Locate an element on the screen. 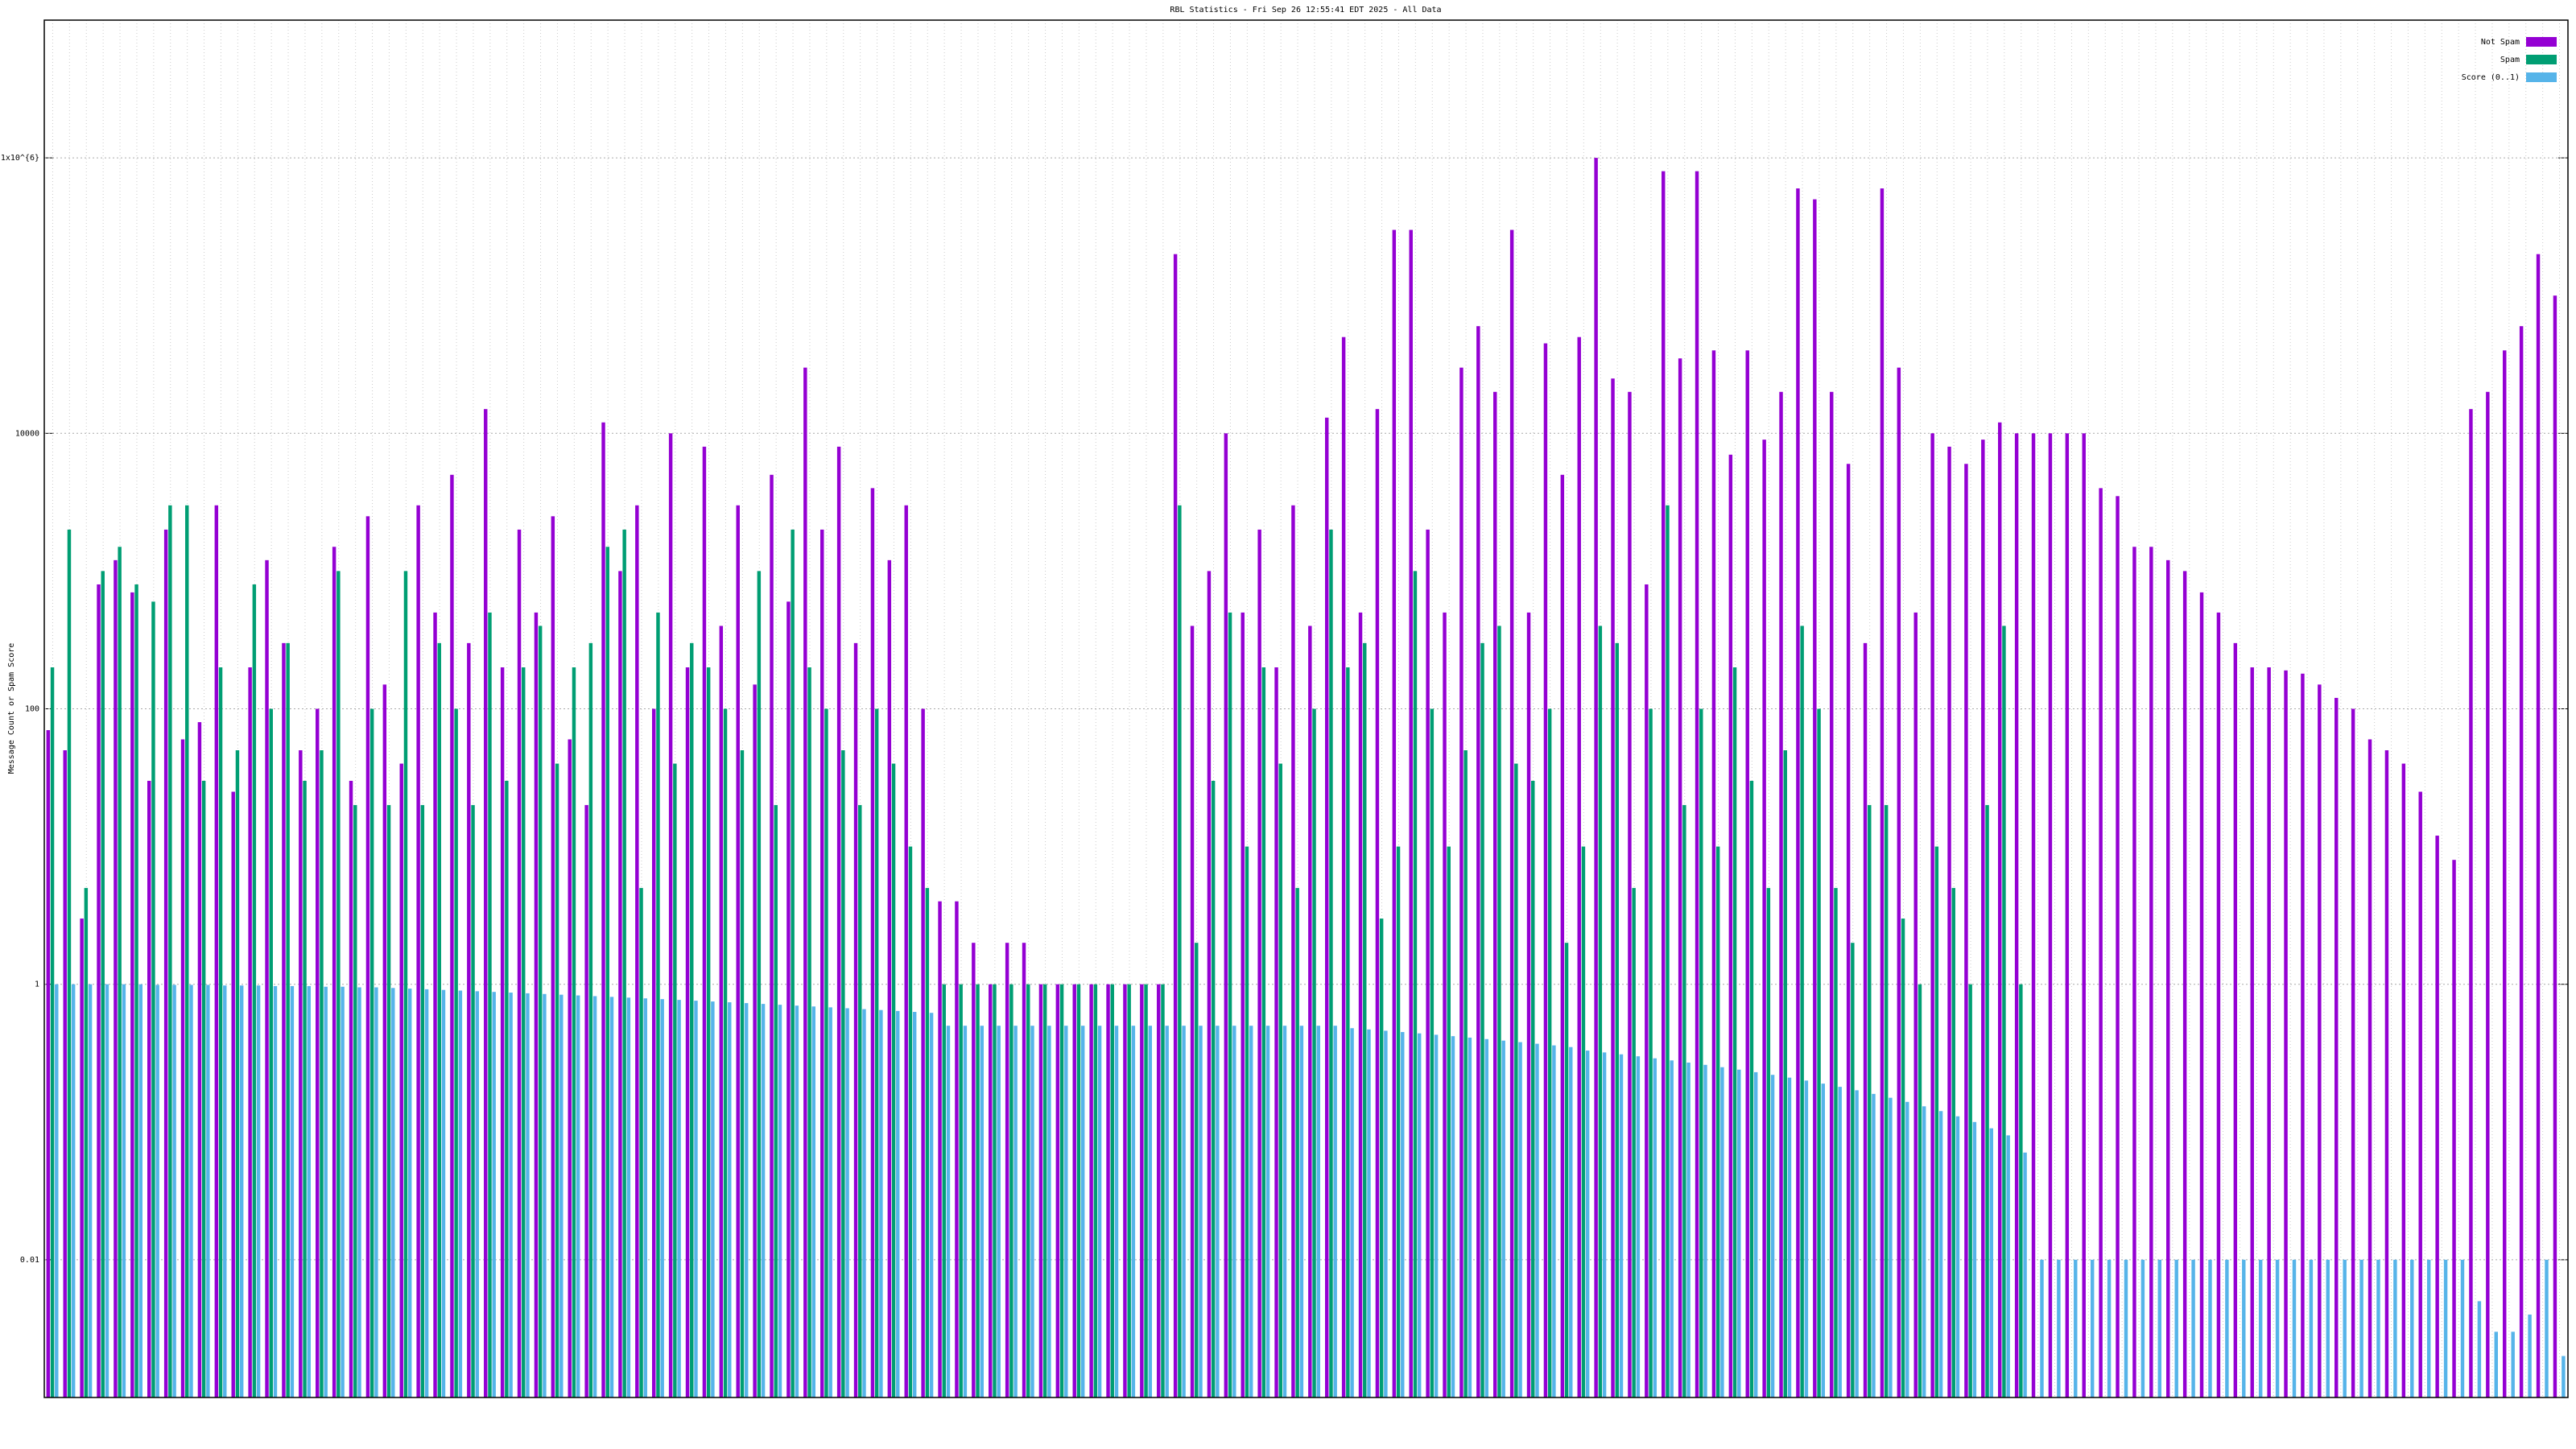 This screenshot has height=1449, width=2576. legend-label: Score (0..1) is located at coordinates (2491, 77).